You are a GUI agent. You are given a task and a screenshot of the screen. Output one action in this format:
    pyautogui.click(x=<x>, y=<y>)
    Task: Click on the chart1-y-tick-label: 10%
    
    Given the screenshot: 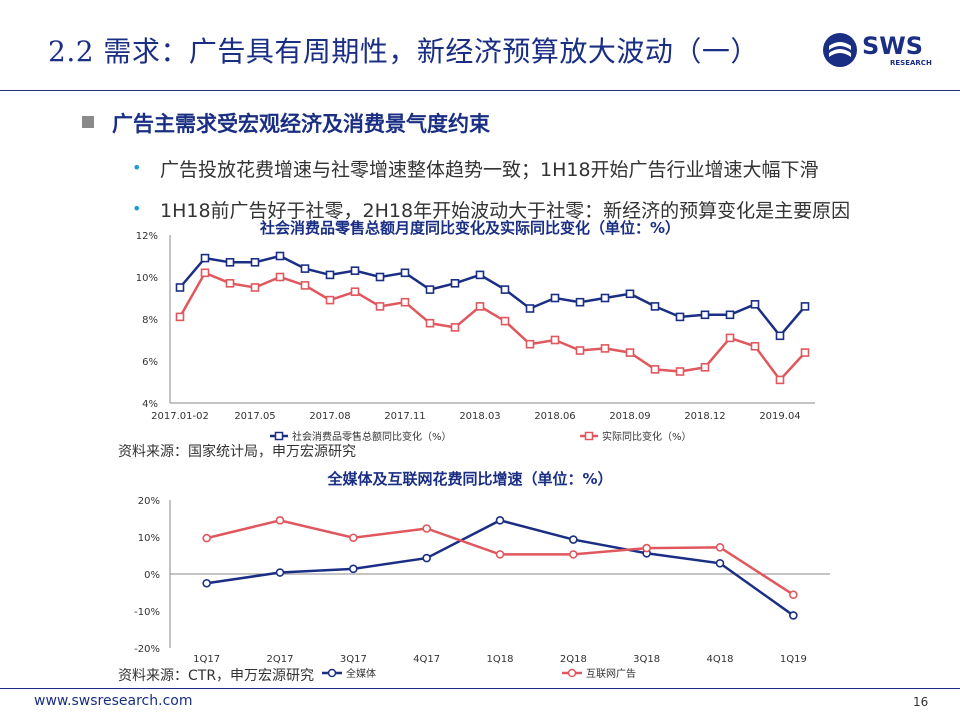 What is the action you would take?
    pyautogui.click(x=147, y=278)
    